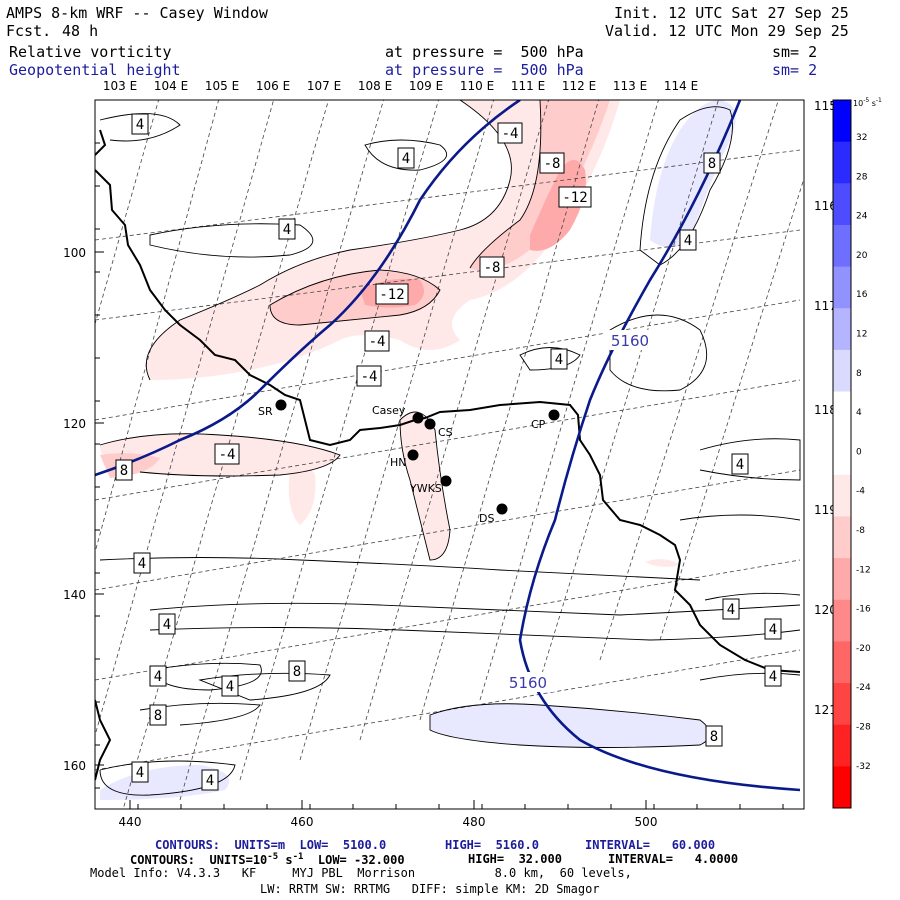 The width and height of the screenshot is (900, 900). What do you see at coordinates (646, 822) in the screenshot?
I see `x-tick-label: 500` at bounding box center [646, 822].